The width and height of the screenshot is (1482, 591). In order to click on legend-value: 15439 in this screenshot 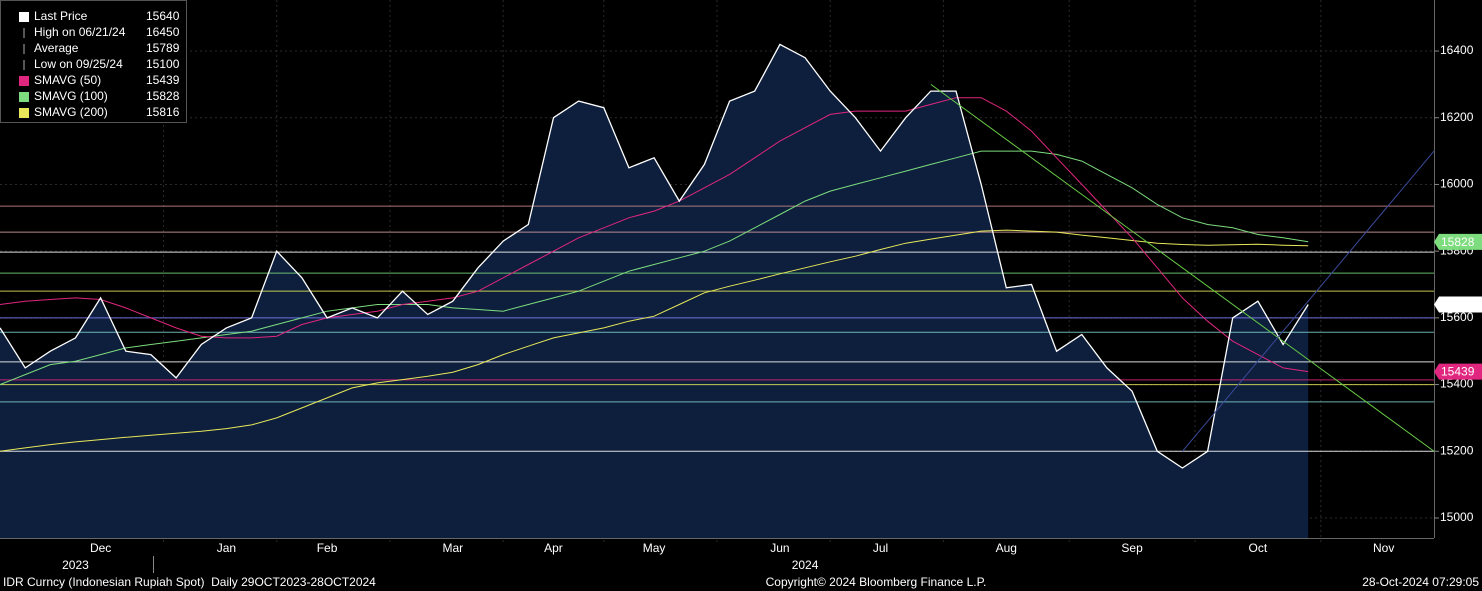, I will do `click(163, 80)`.